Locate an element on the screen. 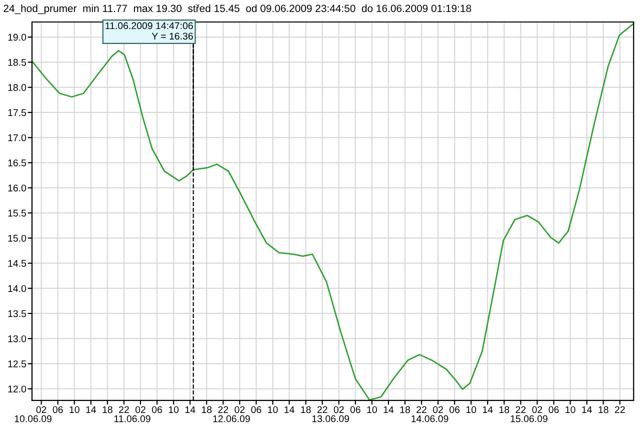 The height and width of the screenshot is (440, 640). x2-tick-label: 13.06.09 is located at coordinates (331, 418).